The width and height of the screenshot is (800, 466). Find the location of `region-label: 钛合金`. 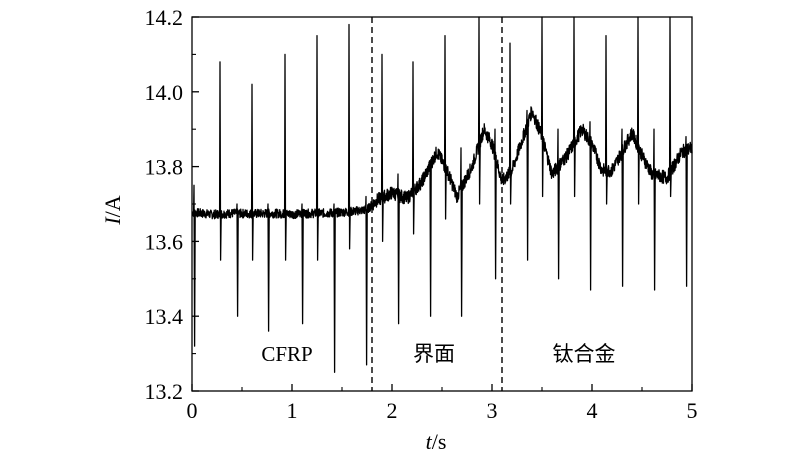

region-label: 钛合金 is located at coordinates (584, 354).